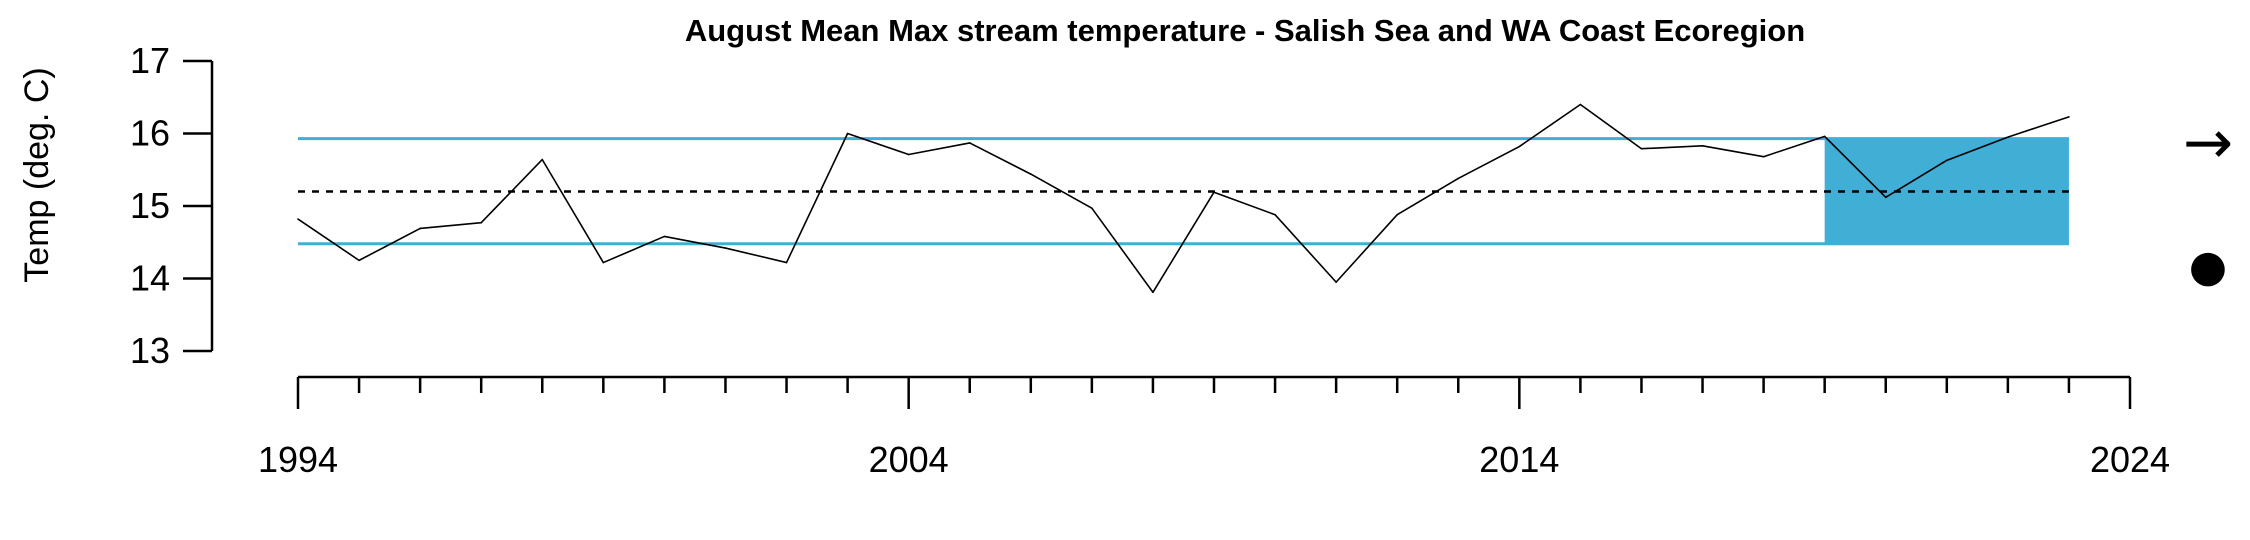  What do you see at coordinates (1702, 146) in the screenshot?
I see `data-point-2017` at bounding box center [1702, 146].